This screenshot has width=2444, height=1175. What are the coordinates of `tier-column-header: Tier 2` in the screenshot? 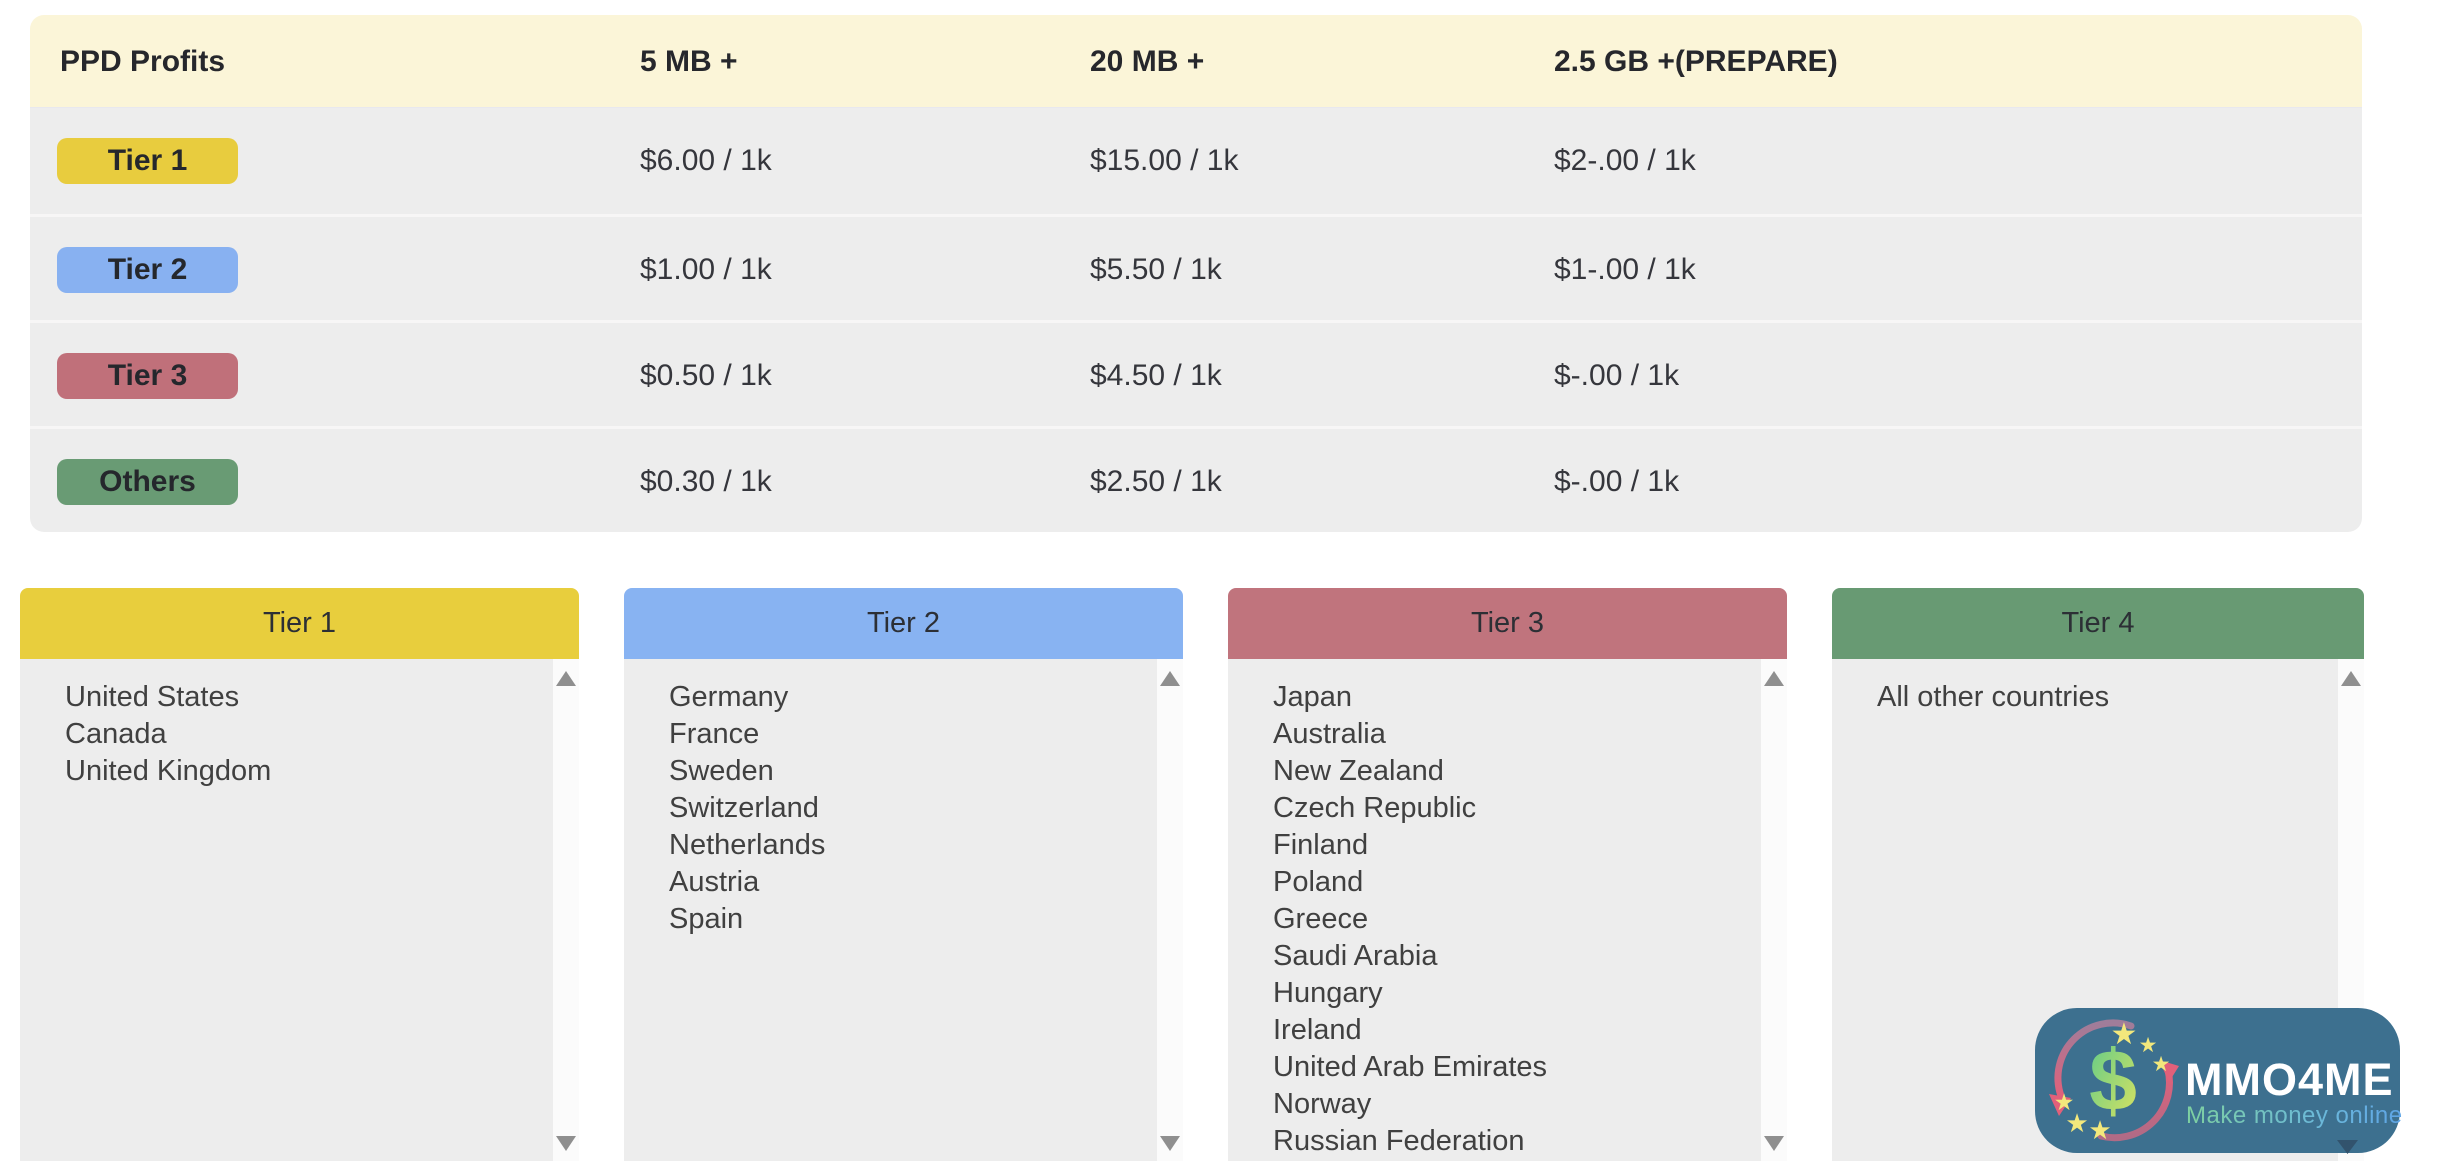 It's located at (903, 623).